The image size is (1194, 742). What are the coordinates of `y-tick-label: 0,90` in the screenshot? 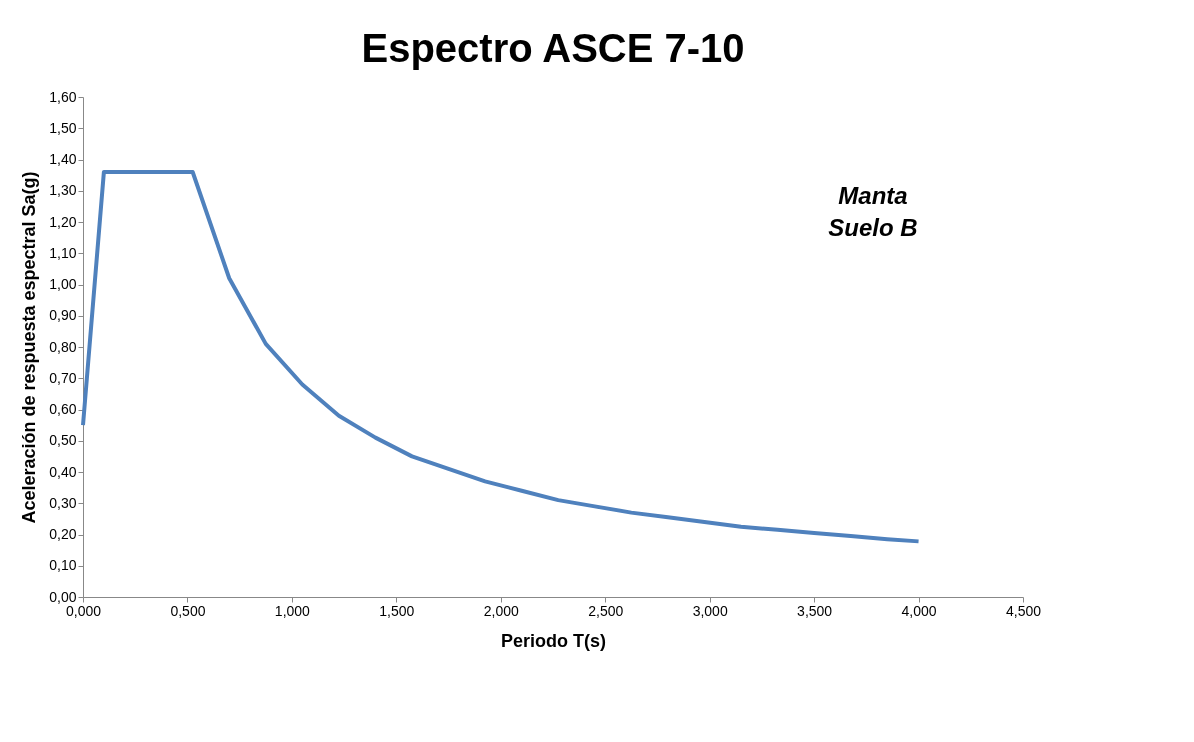 It's located at (63, 315).